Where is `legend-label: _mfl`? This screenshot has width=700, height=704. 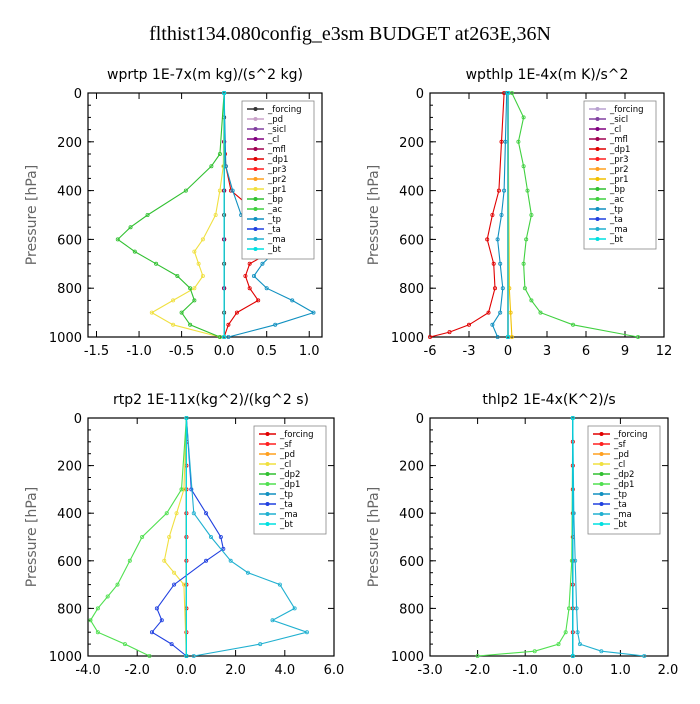
legend-label: _mfl is located at coordinates (618, 140).